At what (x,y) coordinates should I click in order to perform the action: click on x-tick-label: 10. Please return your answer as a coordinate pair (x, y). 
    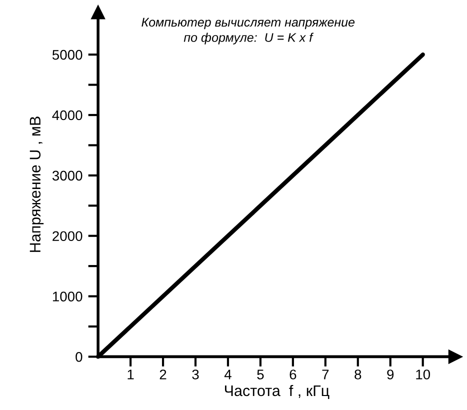
    Looking at the image, I should click on (423, 375).